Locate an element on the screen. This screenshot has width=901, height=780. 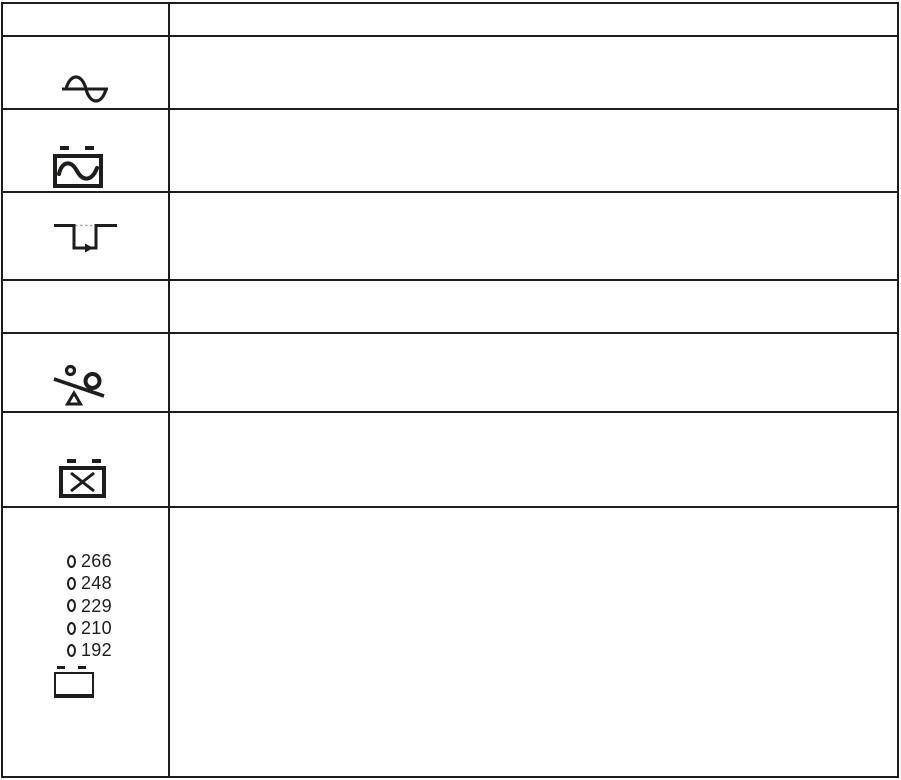
voltage-selector-icon: 266 248 229 210 192 is located at coordinates (89, 605).